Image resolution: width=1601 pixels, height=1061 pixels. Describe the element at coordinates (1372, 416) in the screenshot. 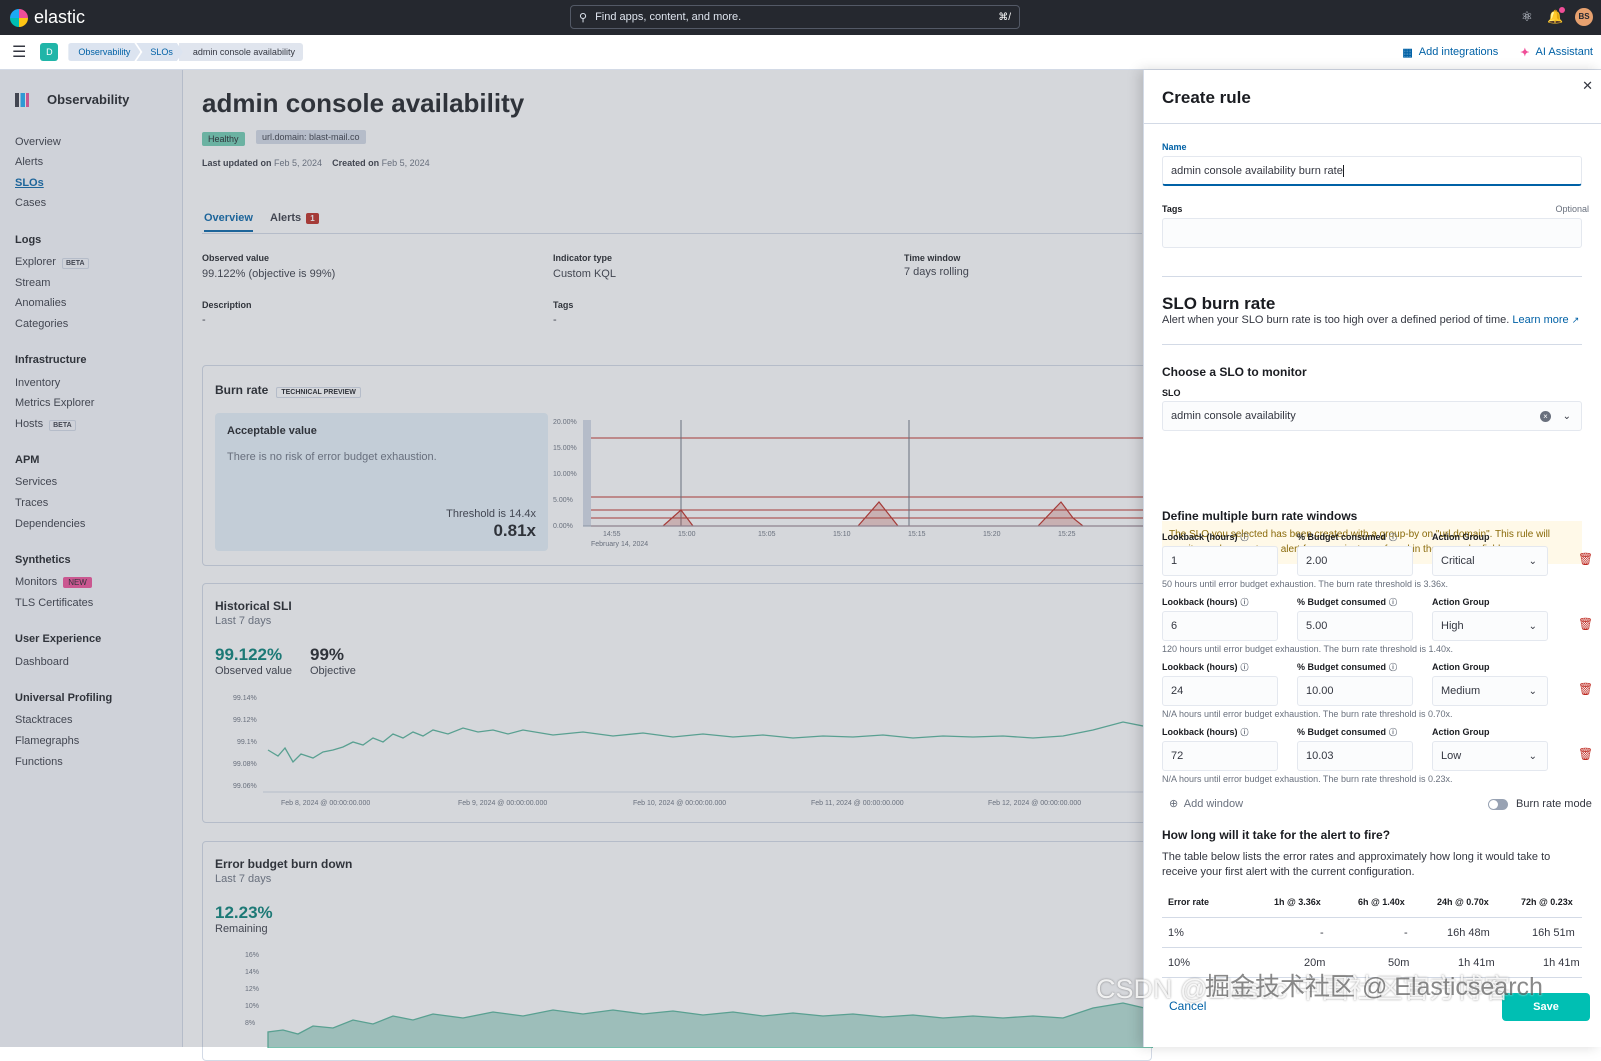

I see `slo-combobox: admin console availability × ⌄` at that location.